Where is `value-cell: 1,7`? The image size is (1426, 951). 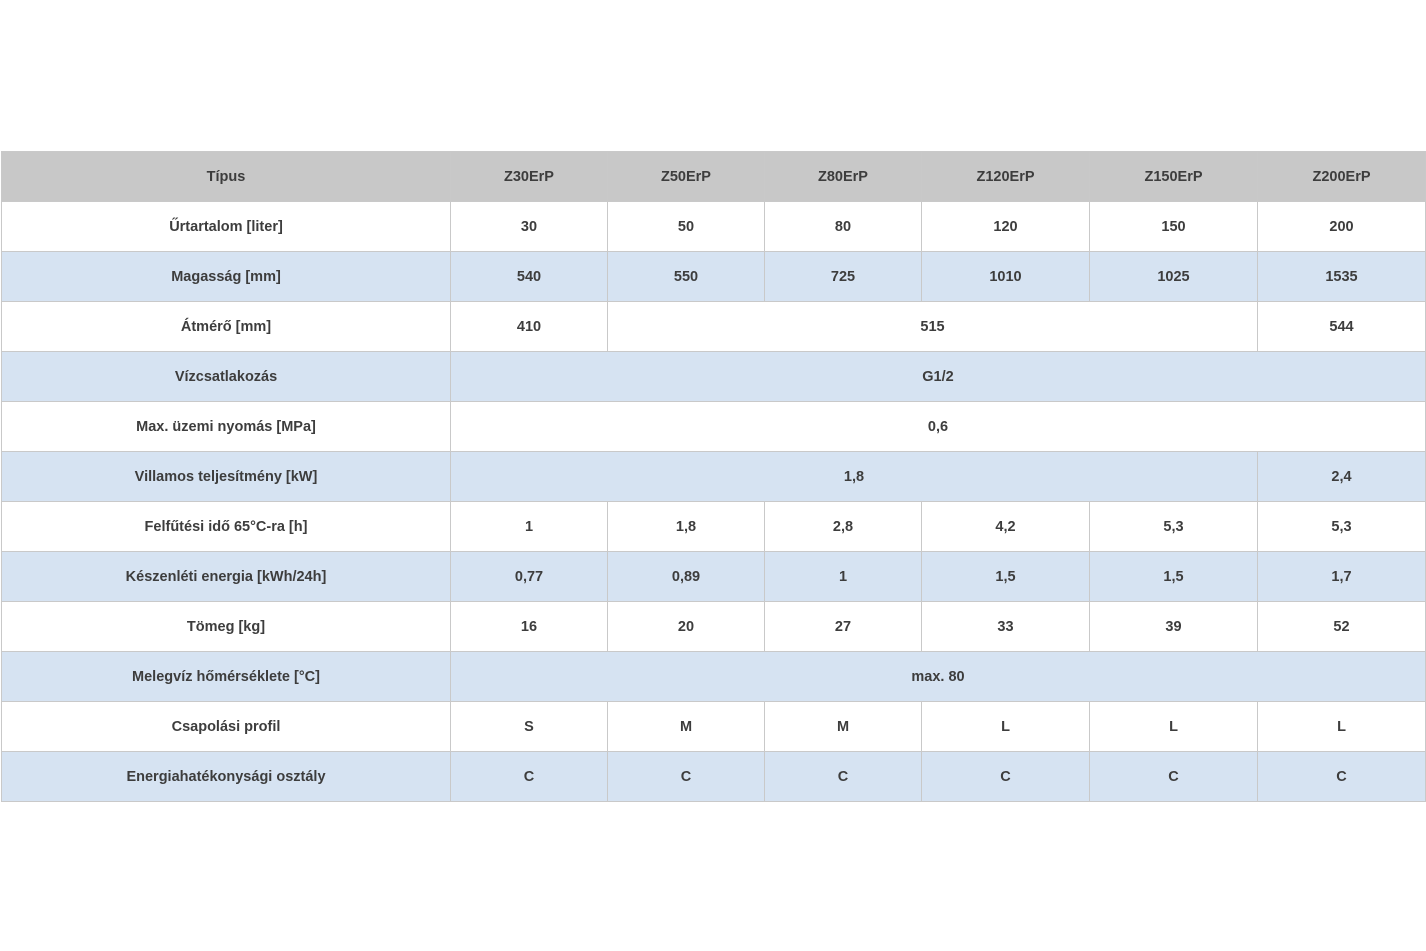 value-cell: 1,7 is located at coordinates (1341, 576).